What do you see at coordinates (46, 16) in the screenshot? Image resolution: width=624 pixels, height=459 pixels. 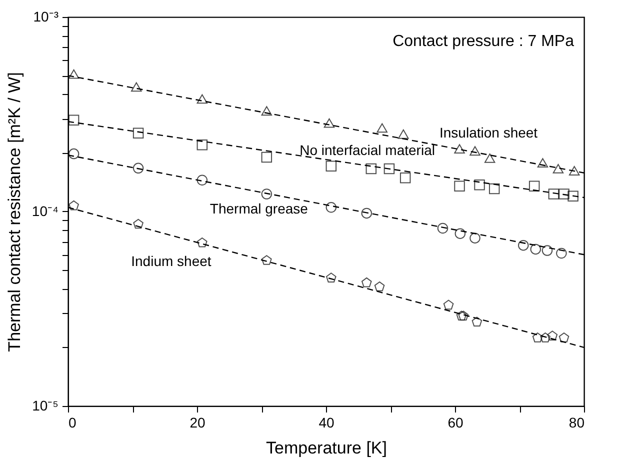 I see `y-tick-label: 10⁻³` at bounding box center [46, 16].